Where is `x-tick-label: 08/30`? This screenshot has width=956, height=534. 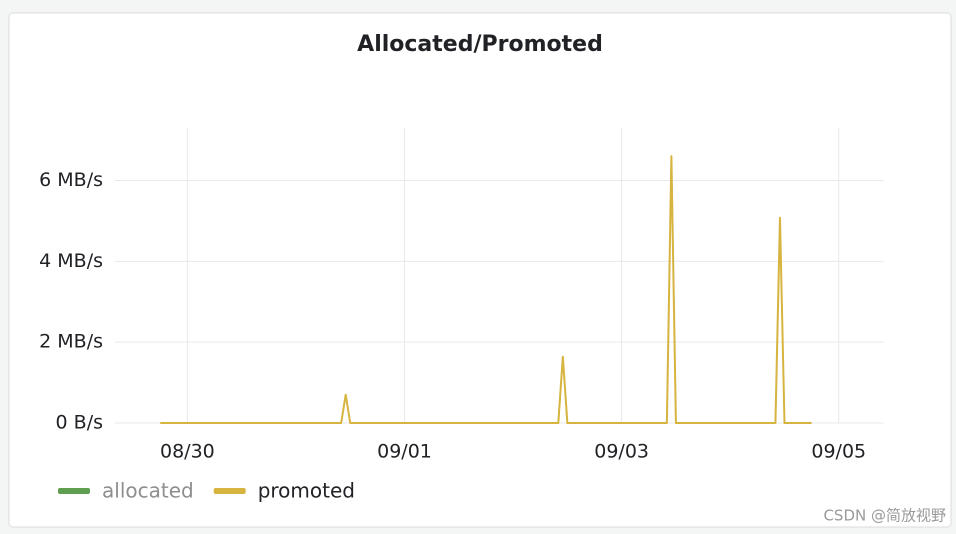
x-tick-label: 08/30 is located at coordinates (187, 452).